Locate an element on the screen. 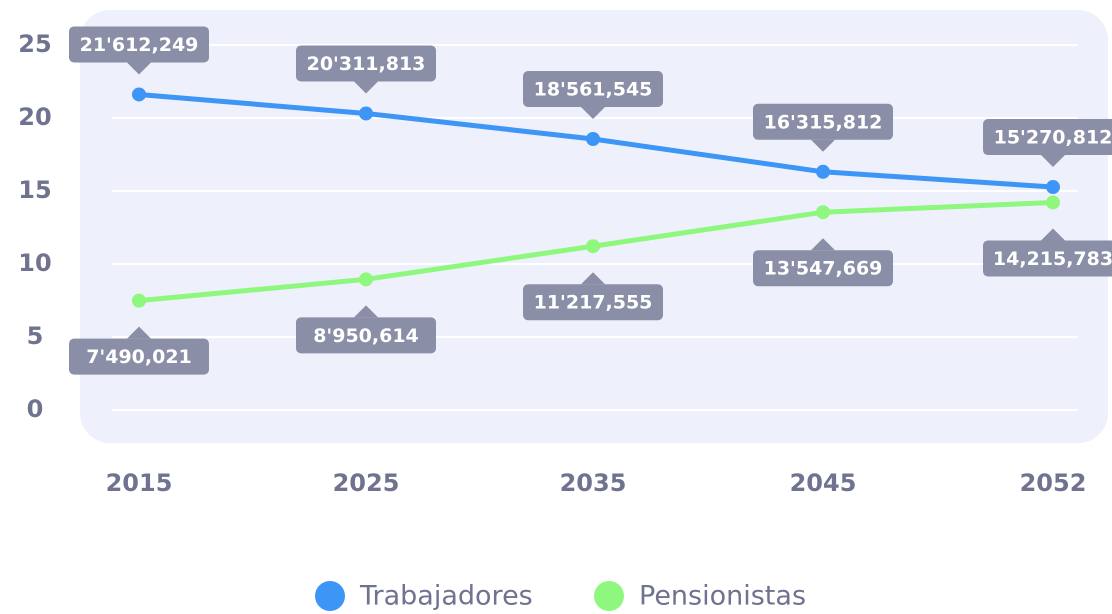 The width and height of the screenshot is (1112, 614). x-tick-label: 2035 is located at coordinates (593, 483).